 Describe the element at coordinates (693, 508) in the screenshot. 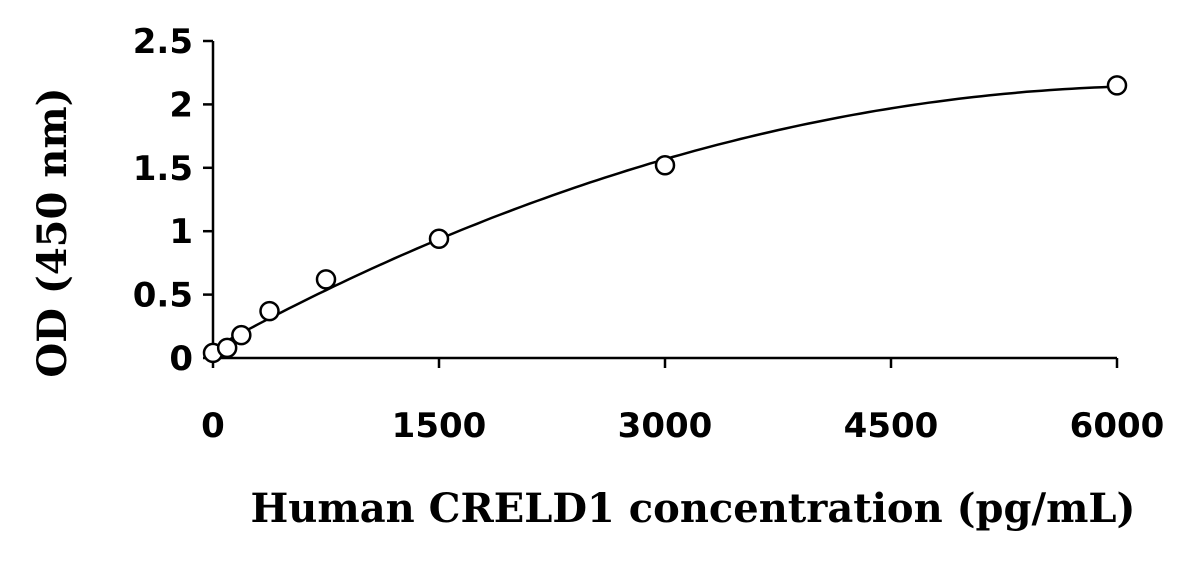

I see `x-axis-title: Human CRELD1 concentration (pg/mL)` at that location.